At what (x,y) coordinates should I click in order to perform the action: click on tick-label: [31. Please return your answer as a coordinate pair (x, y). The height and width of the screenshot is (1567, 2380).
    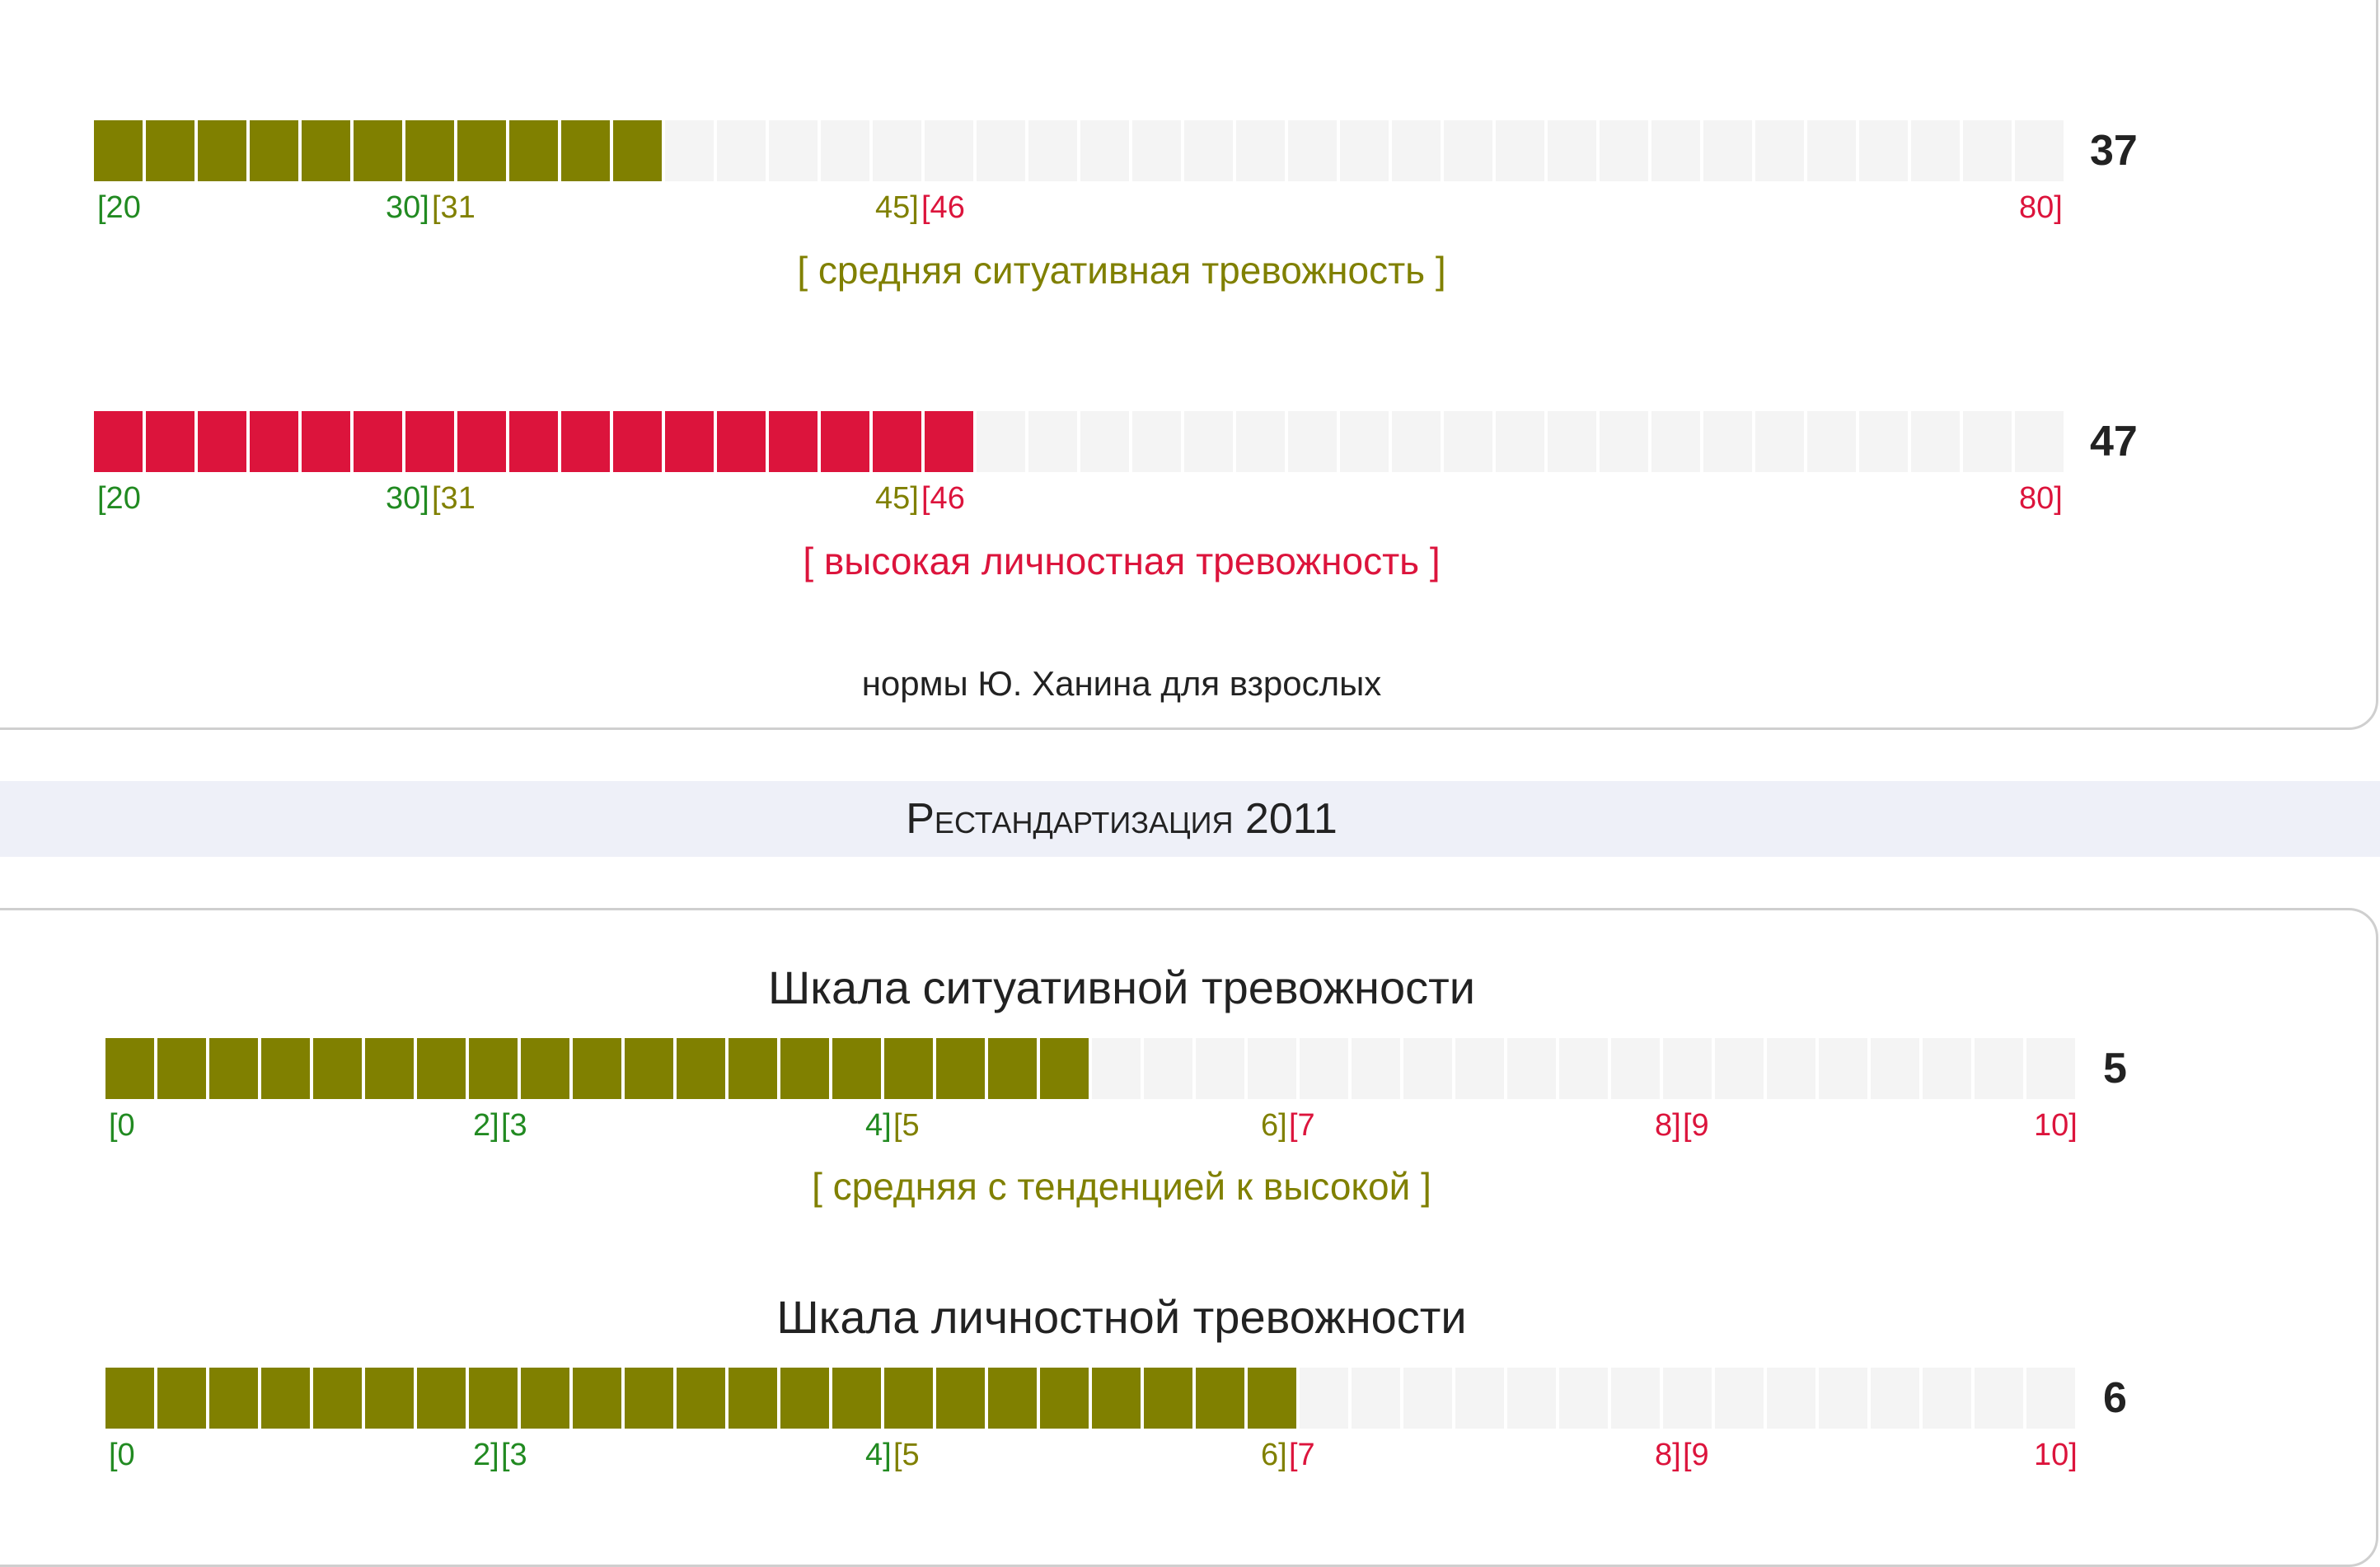
    Looking at the image, I should click on (454, 498).